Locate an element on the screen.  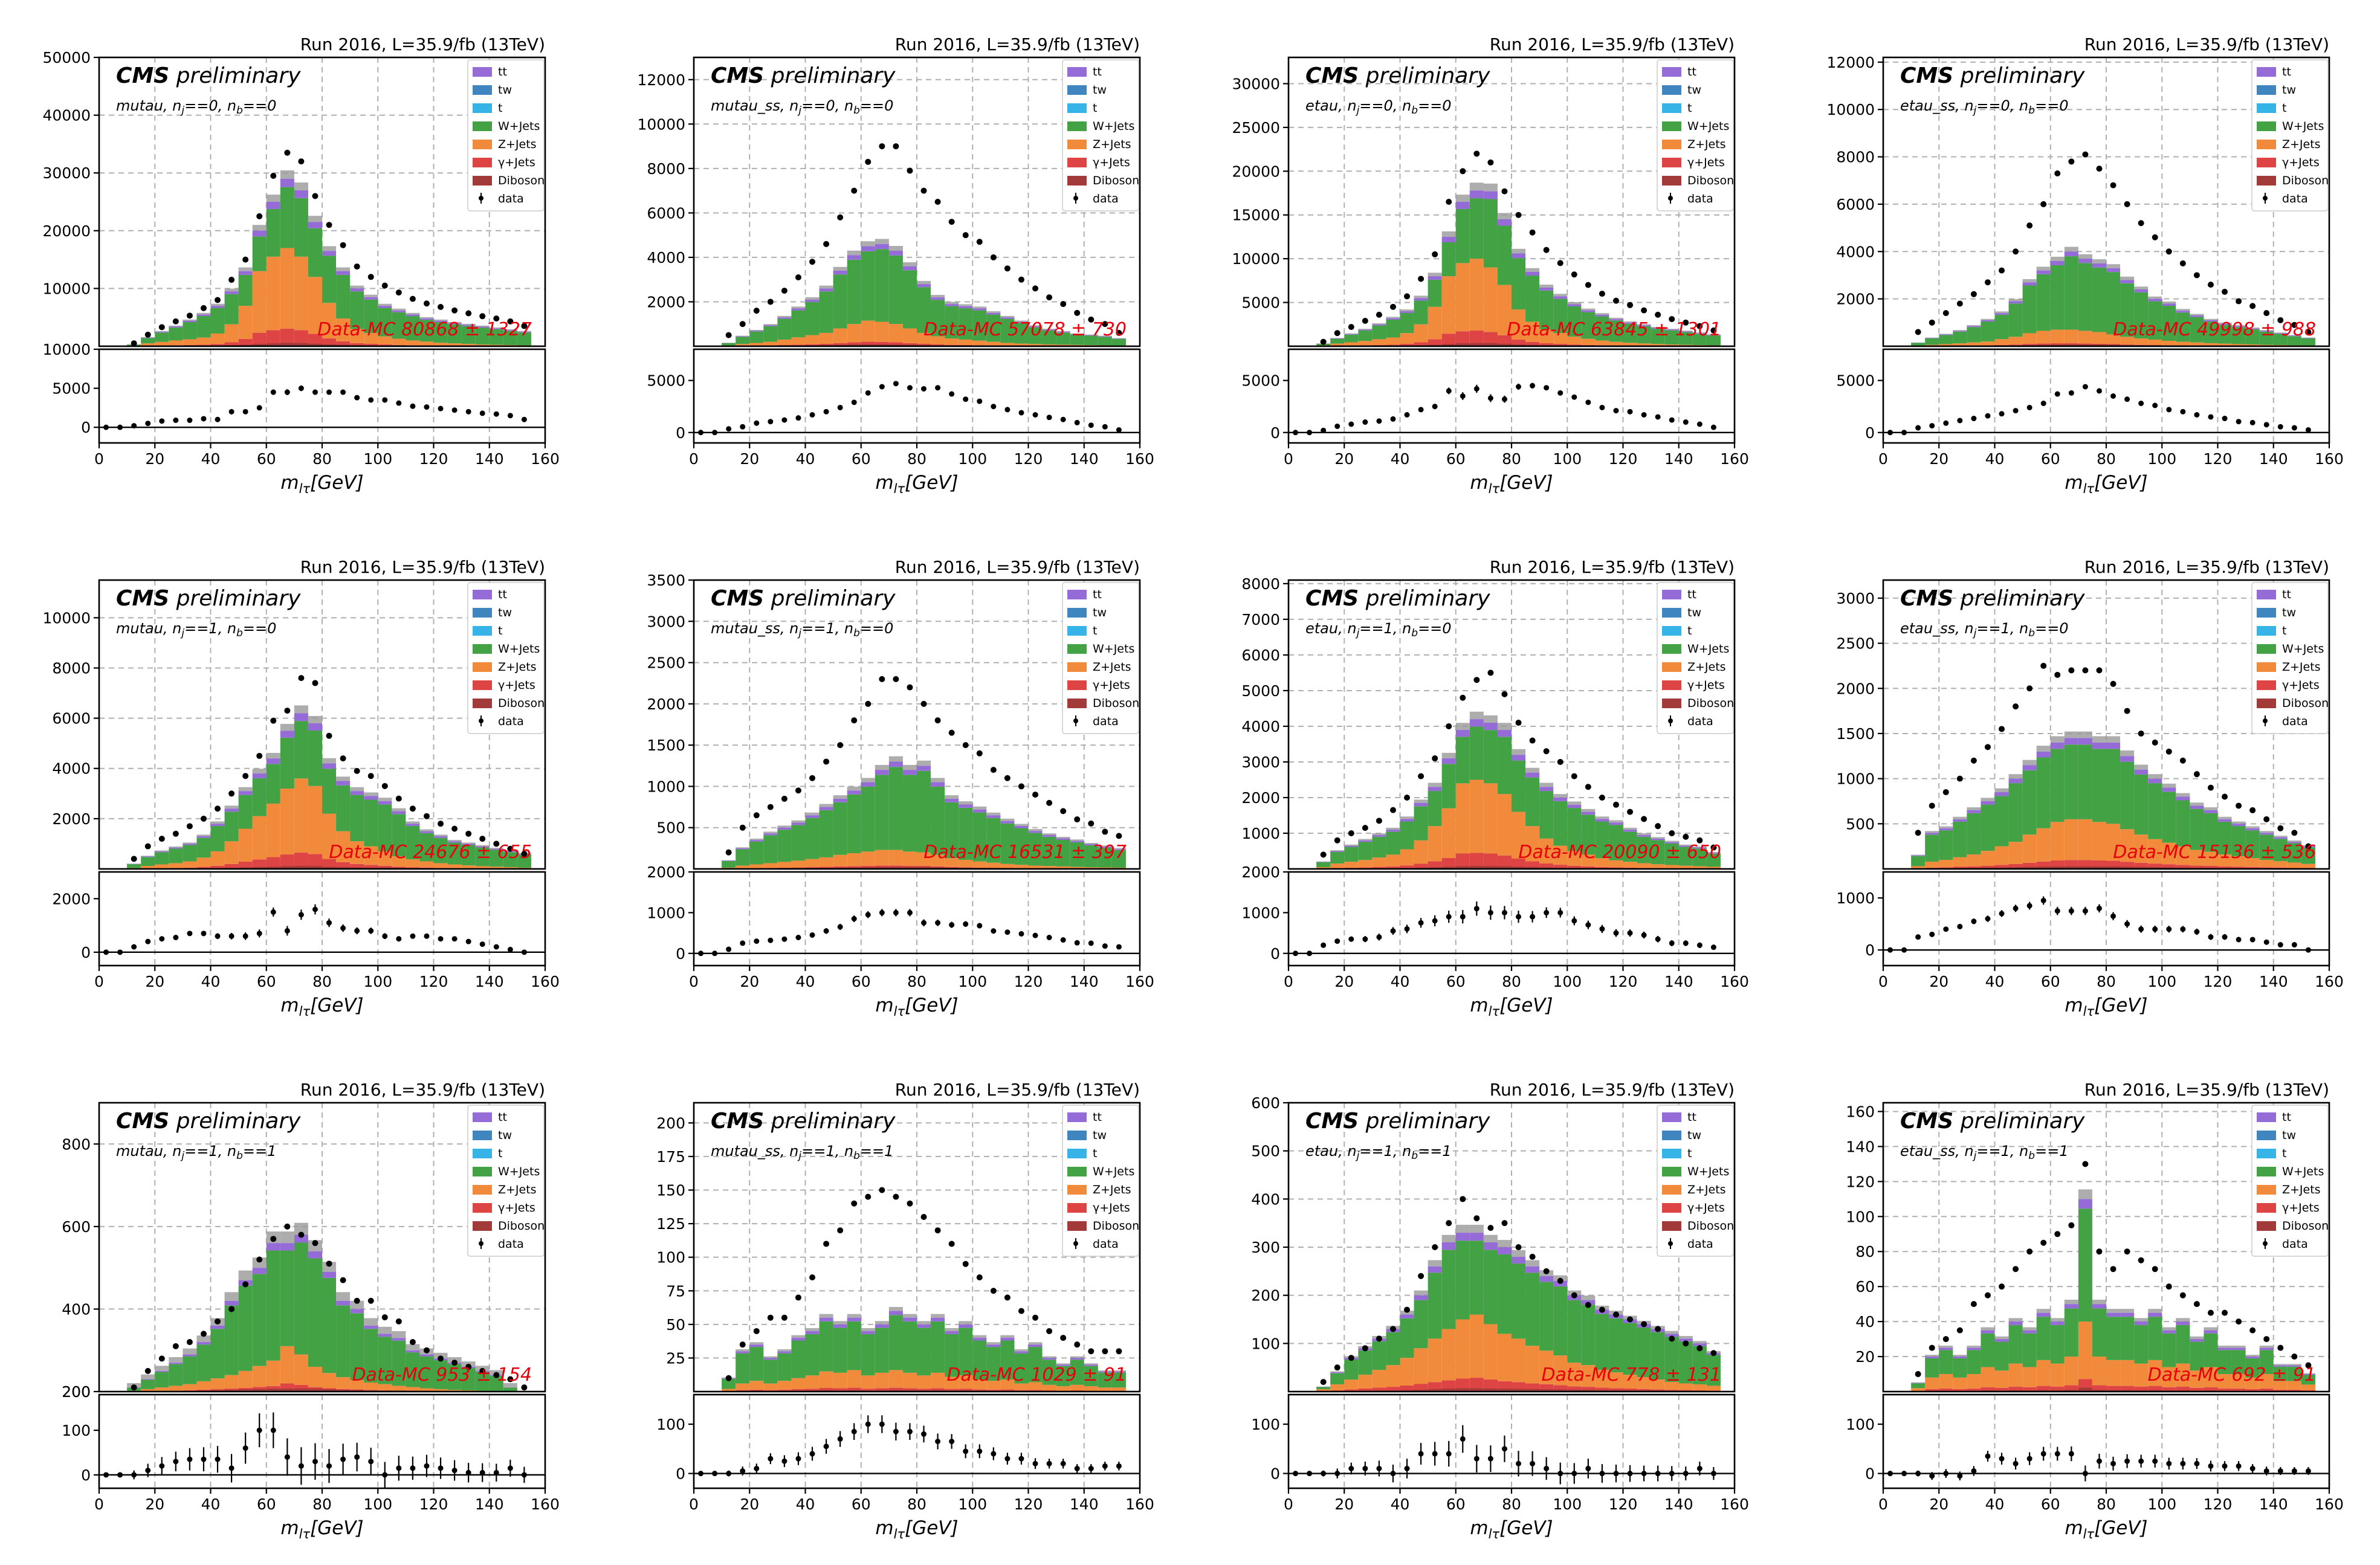
x-axis-label-sub: lτ is located at coordinates (1494, 1534).